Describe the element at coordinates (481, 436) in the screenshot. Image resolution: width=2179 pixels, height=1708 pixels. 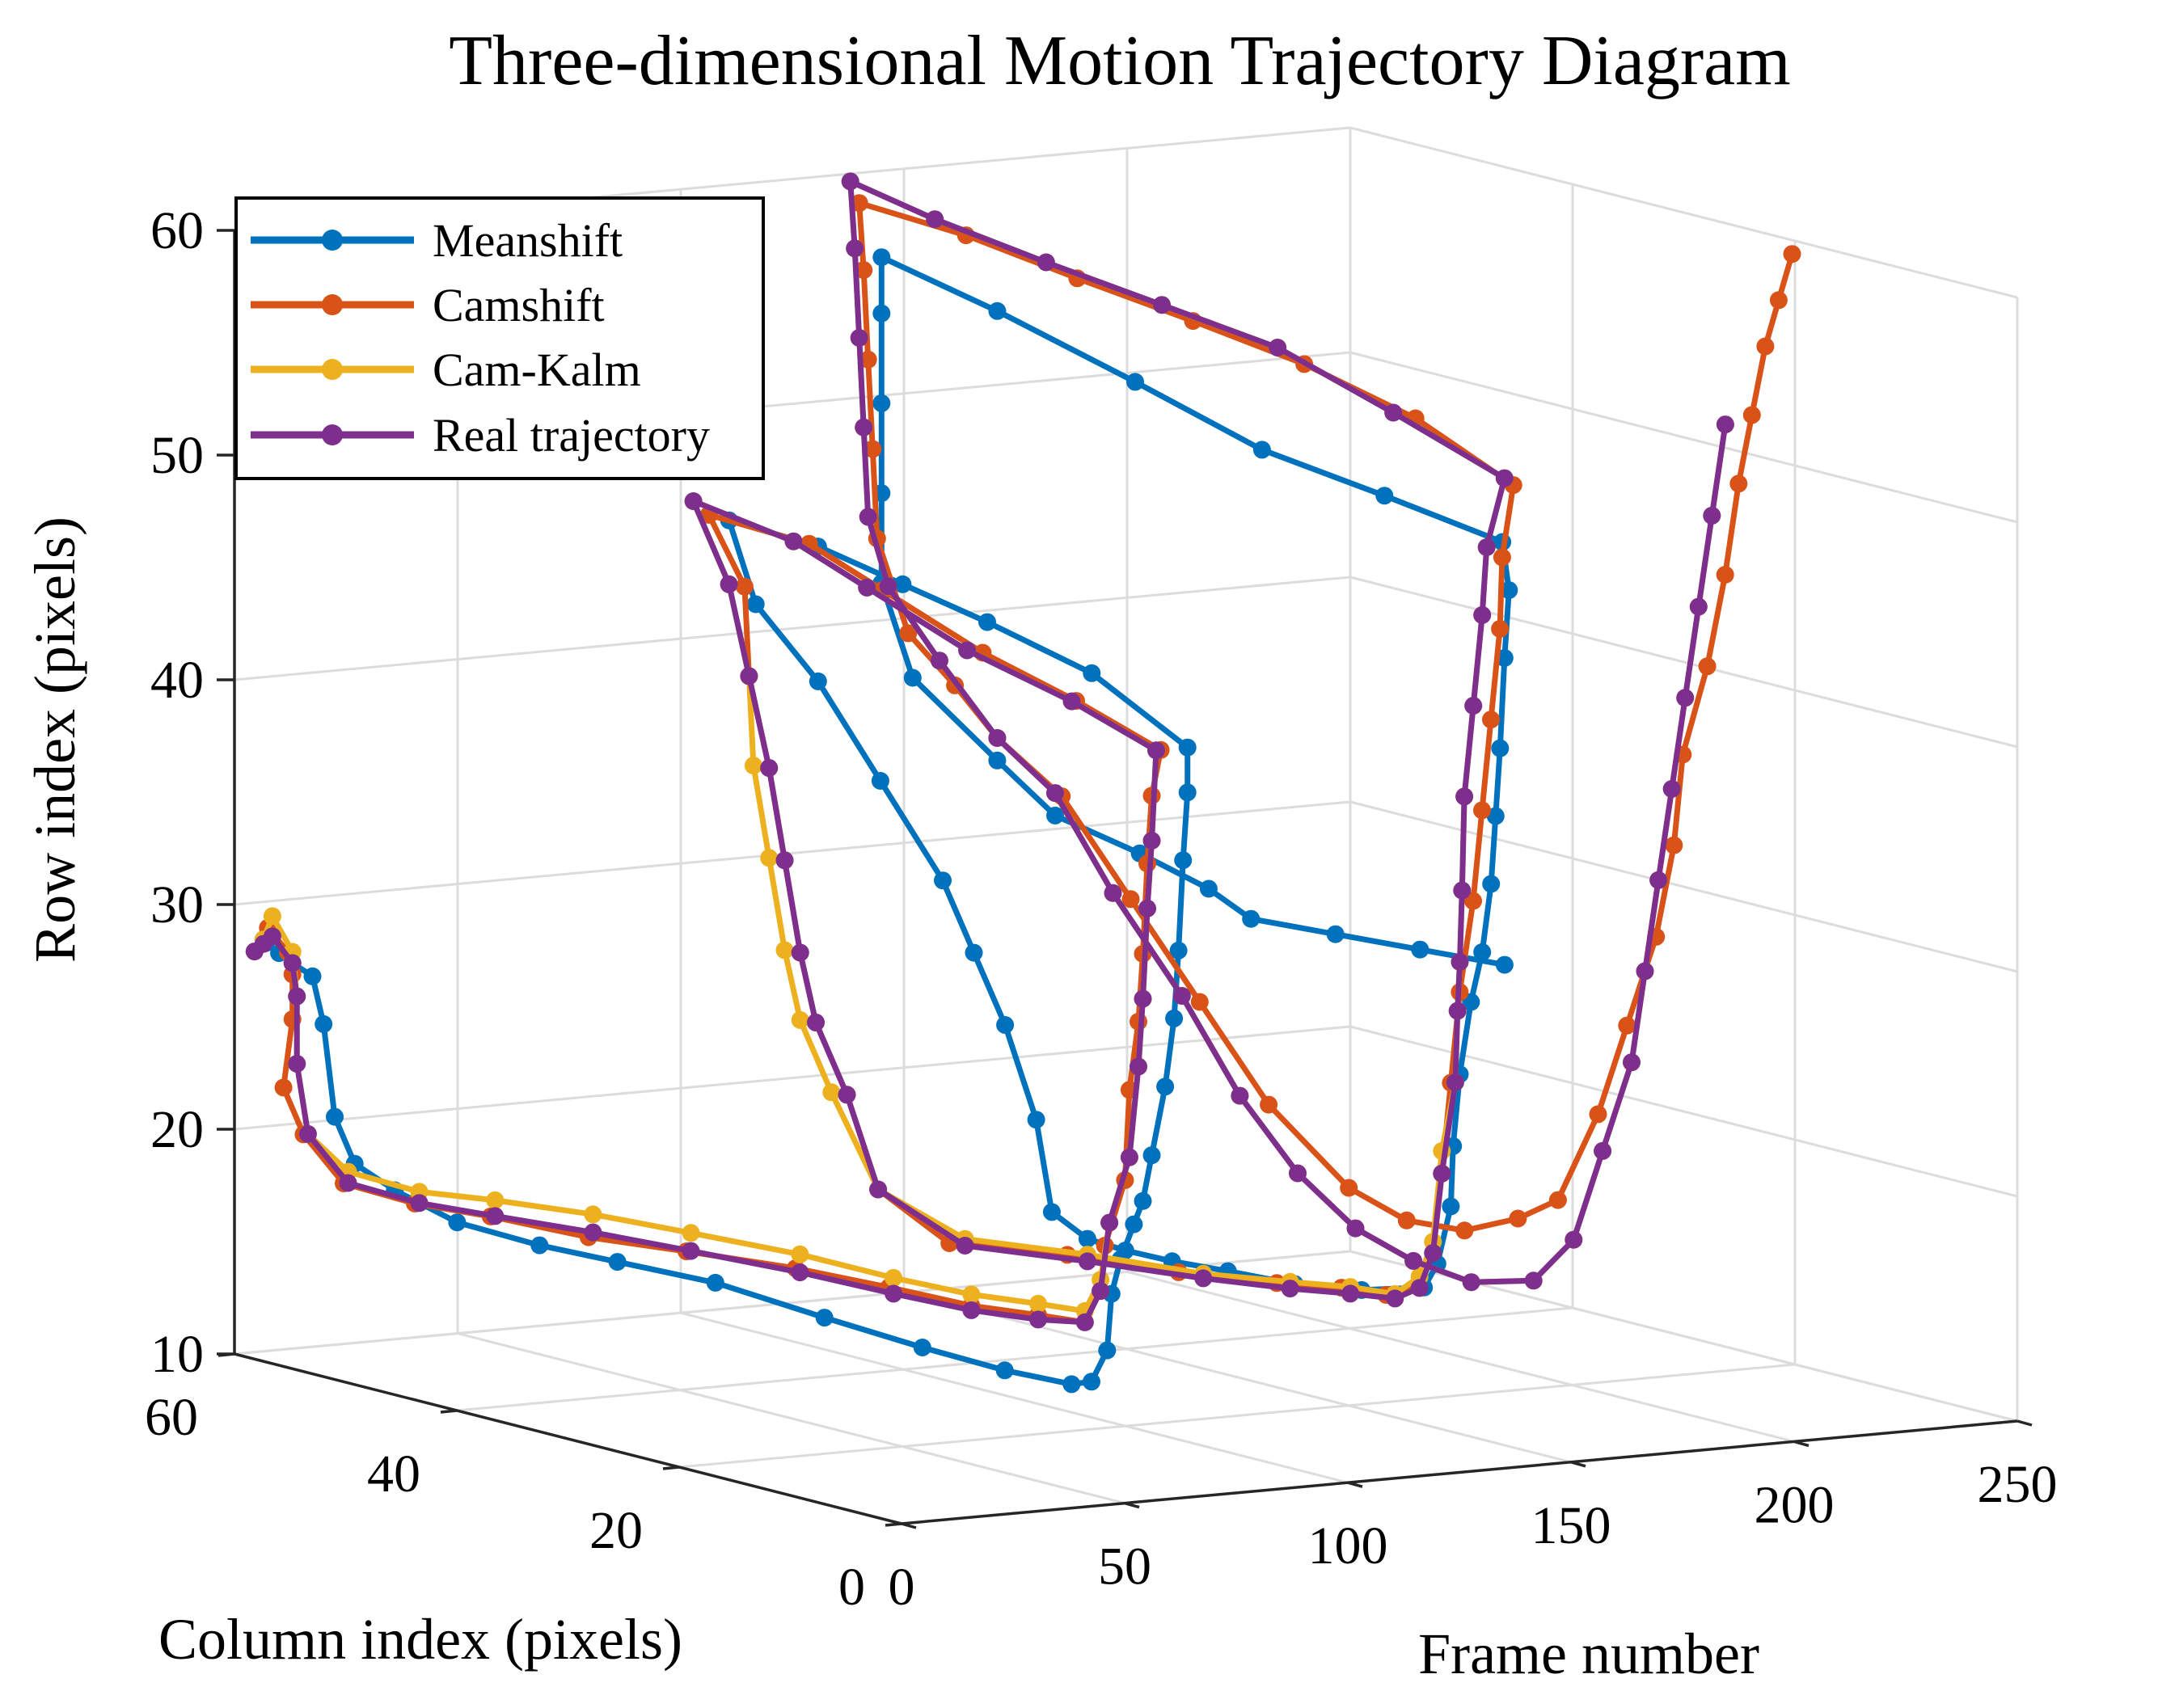
I see `legend-entry-real-trajectory: Real trajectory` at that location.